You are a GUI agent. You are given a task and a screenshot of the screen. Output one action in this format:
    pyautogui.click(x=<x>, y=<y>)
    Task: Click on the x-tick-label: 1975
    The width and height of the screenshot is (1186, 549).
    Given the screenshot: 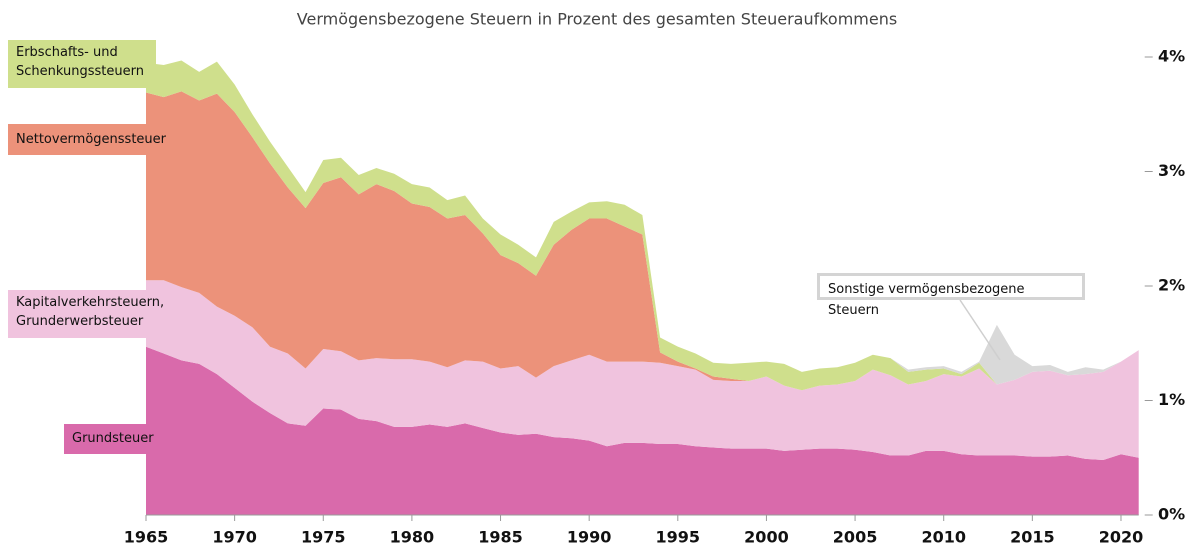 What is the action you would take?
    pyautogui.click(x=323, y=537)
    